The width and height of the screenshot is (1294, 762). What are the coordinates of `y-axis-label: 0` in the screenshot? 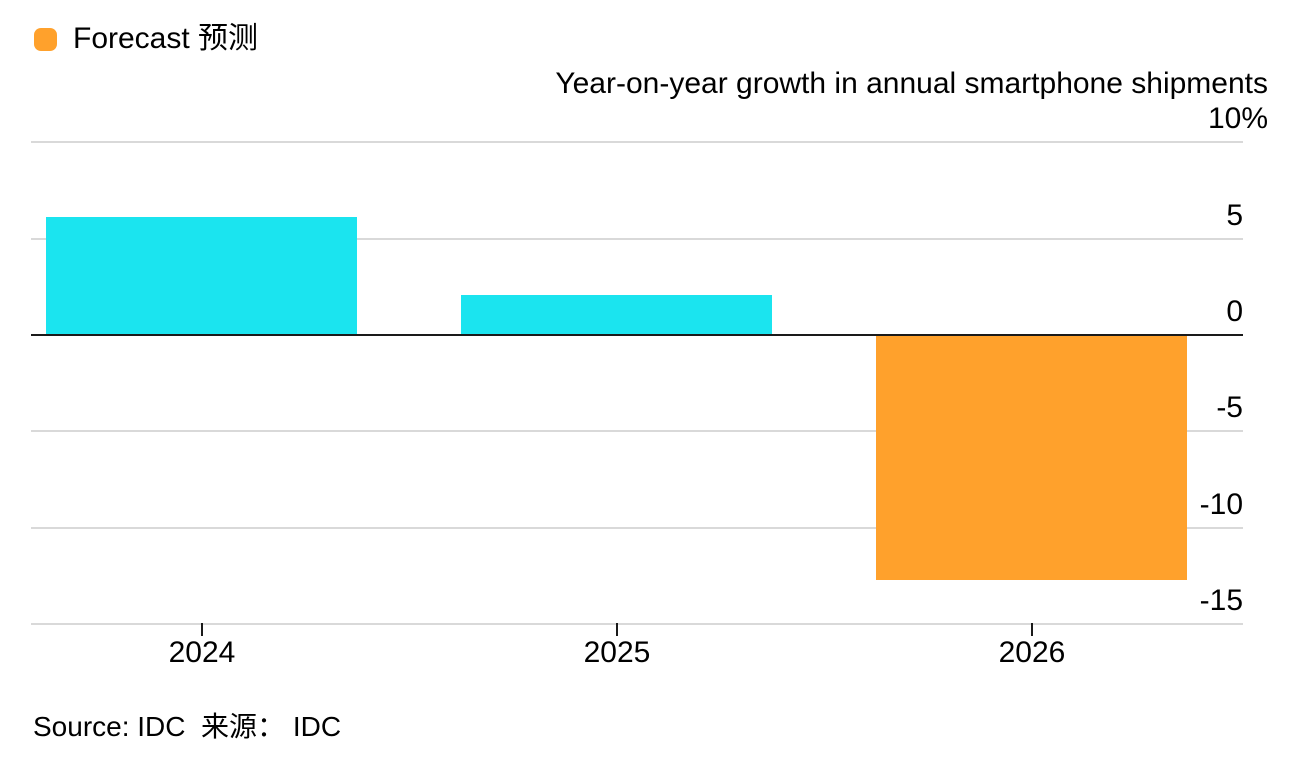 It's located at (1234, 311).